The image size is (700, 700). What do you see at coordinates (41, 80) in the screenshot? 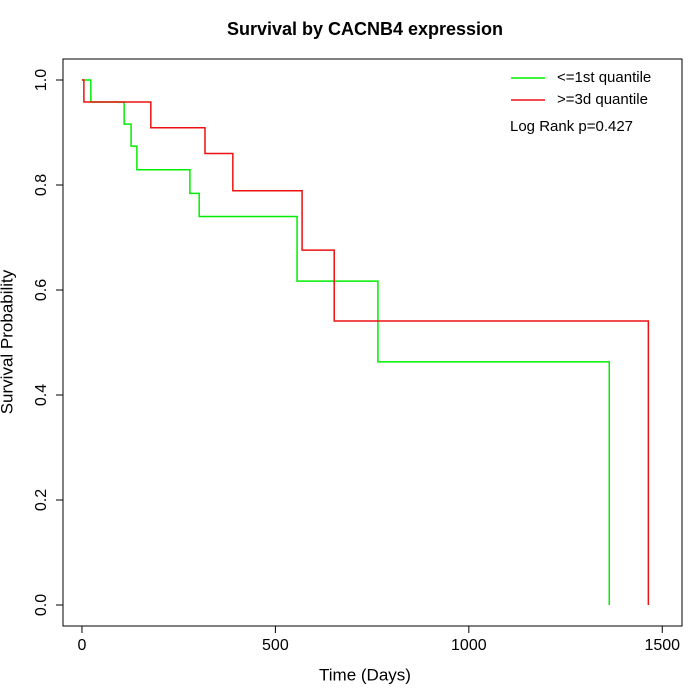
I see `y-tick-label: 1.0` at bounding box center [41, 80].